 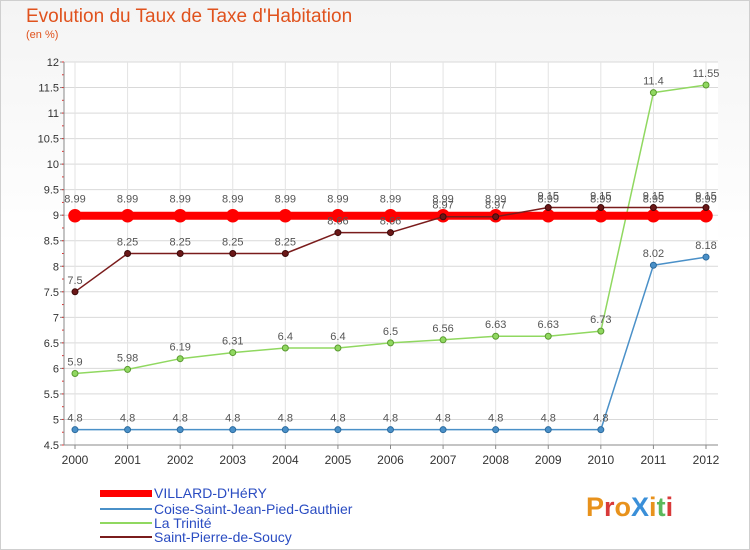 I want to click on x-tick-label: 2009, so click(x=548, y=460).